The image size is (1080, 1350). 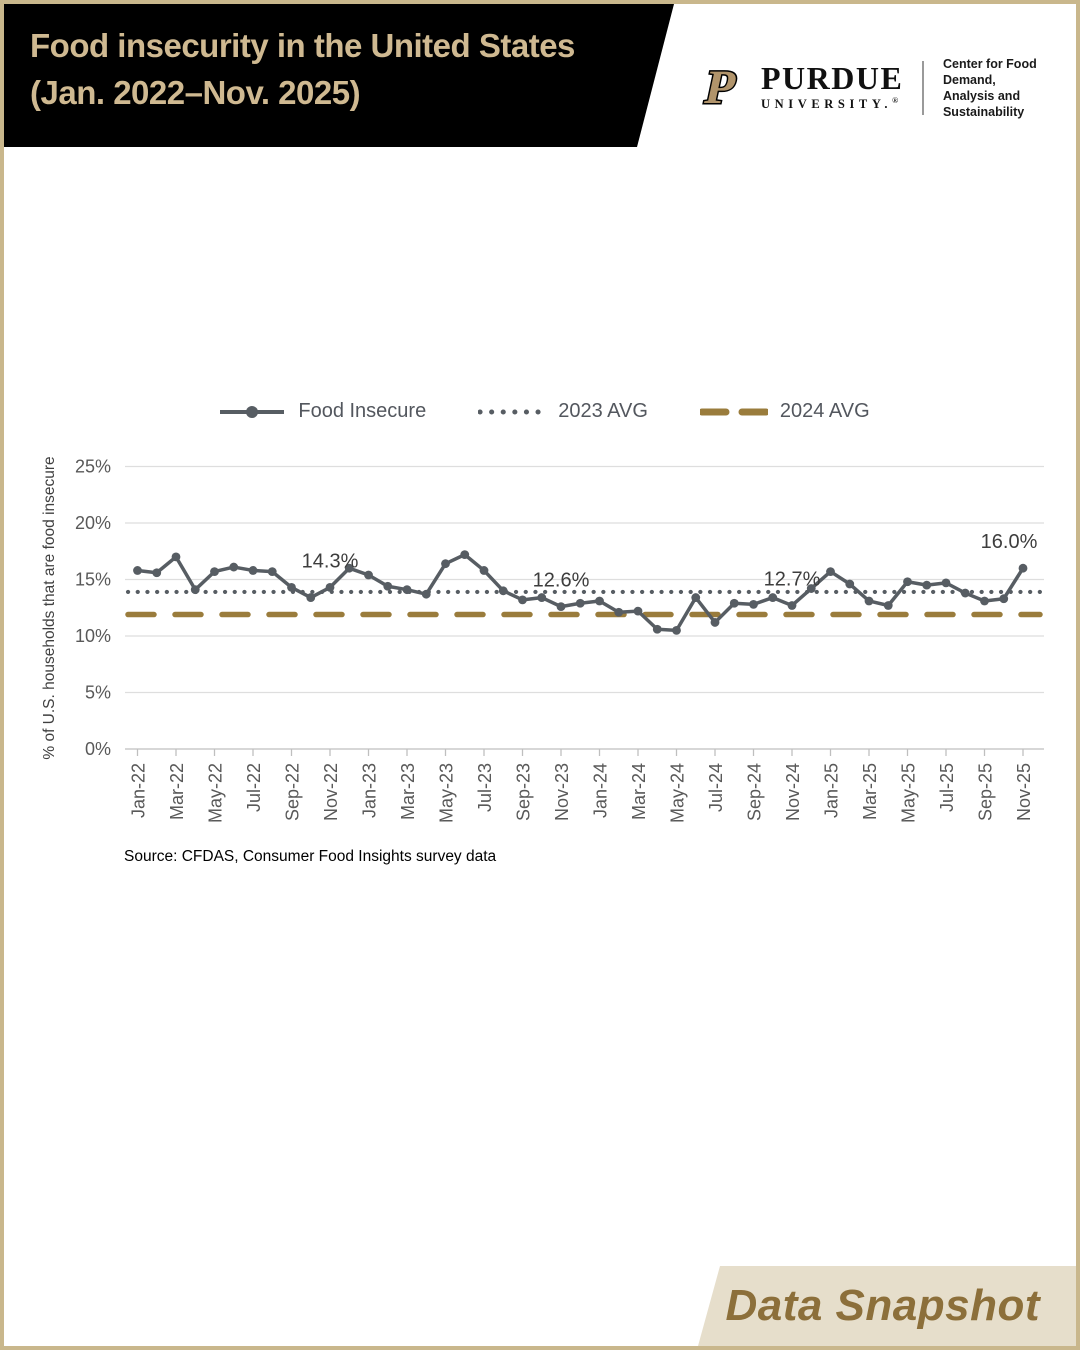 I want to click on x-tick-label: Sep-22, so click(x=293, y=792).